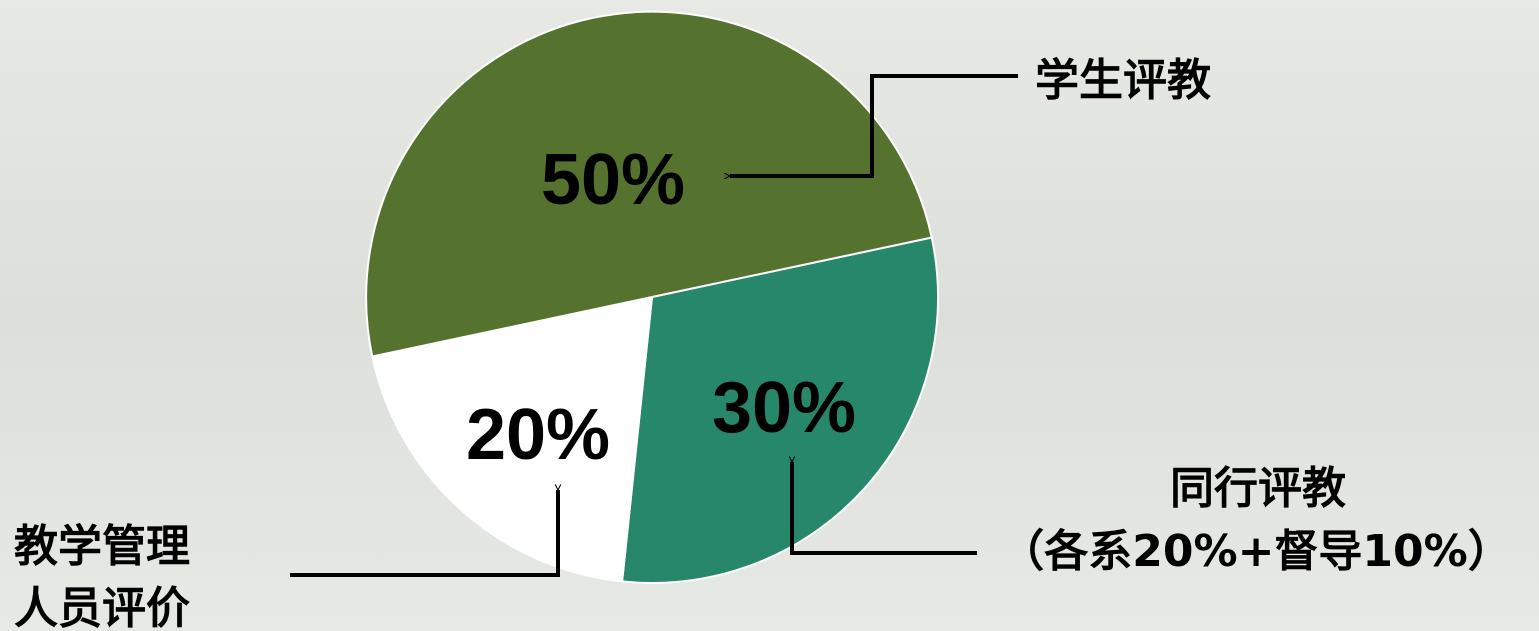 The width and height of the screenshot is (1539, 631). What do you see at coordinates (874, 125) in the screenshot?
I see `leader-line-student` at bounding box center [874, 125].